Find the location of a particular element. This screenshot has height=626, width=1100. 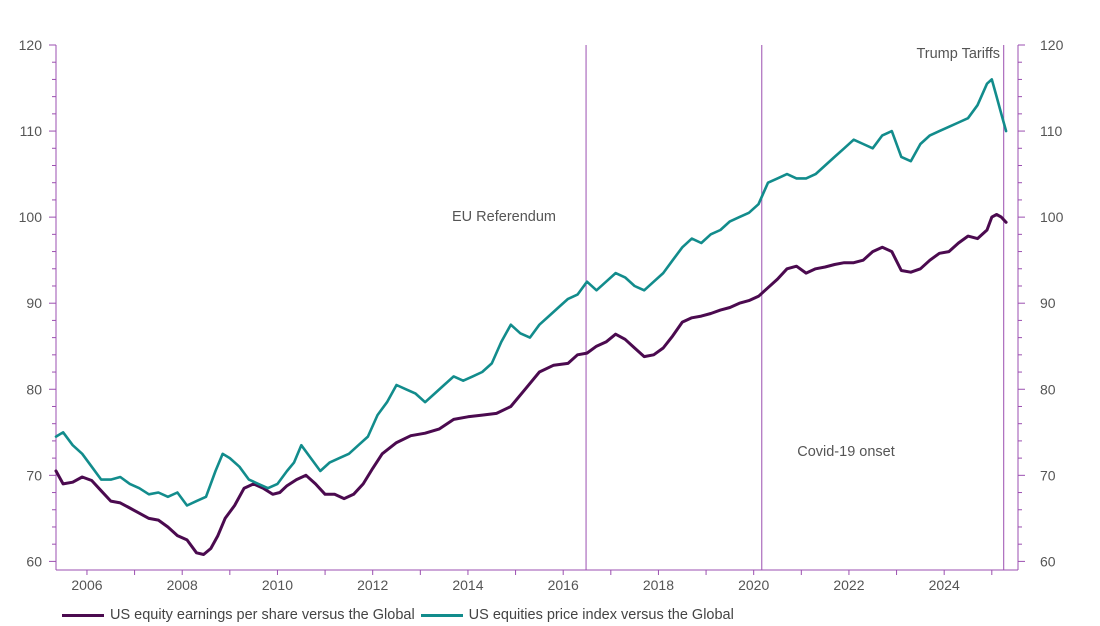

y-tick-label-right: 60 is located at coordinates (1048, 561).